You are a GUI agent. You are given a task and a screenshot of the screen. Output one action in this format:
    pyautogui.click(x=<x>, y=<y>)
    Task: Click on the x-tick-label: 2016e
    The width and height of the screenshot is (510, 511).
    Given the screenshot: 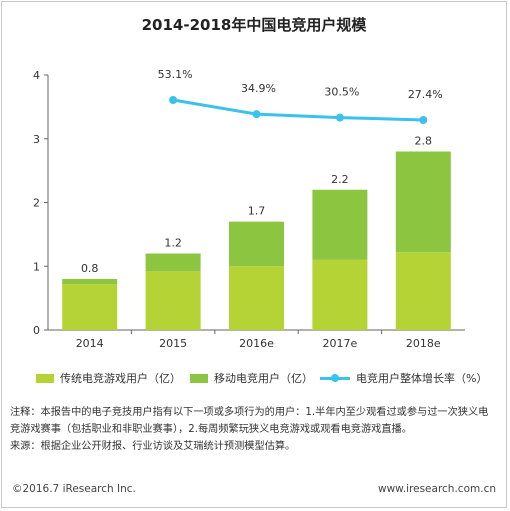 What is the action you would take?
    pyautogui.click(x=256, y=343)
    